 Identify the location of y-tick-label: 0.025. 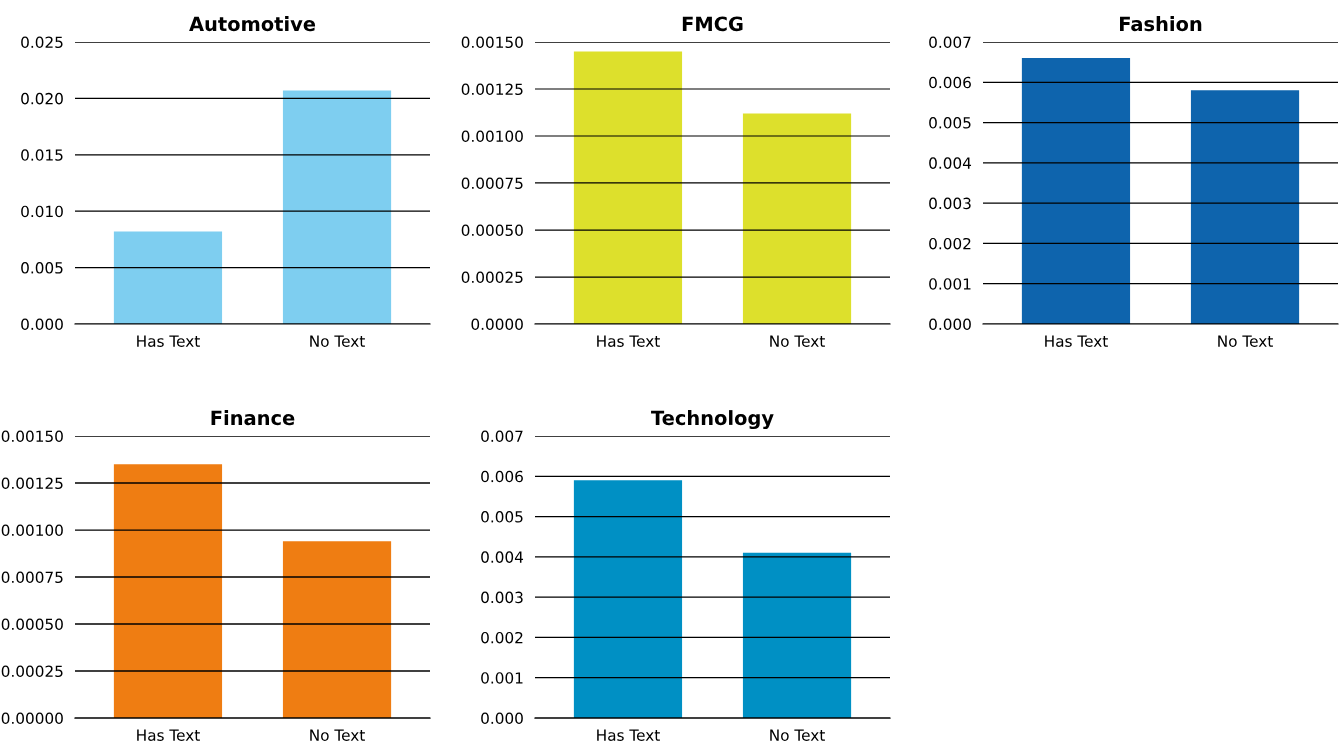
(42, 42).